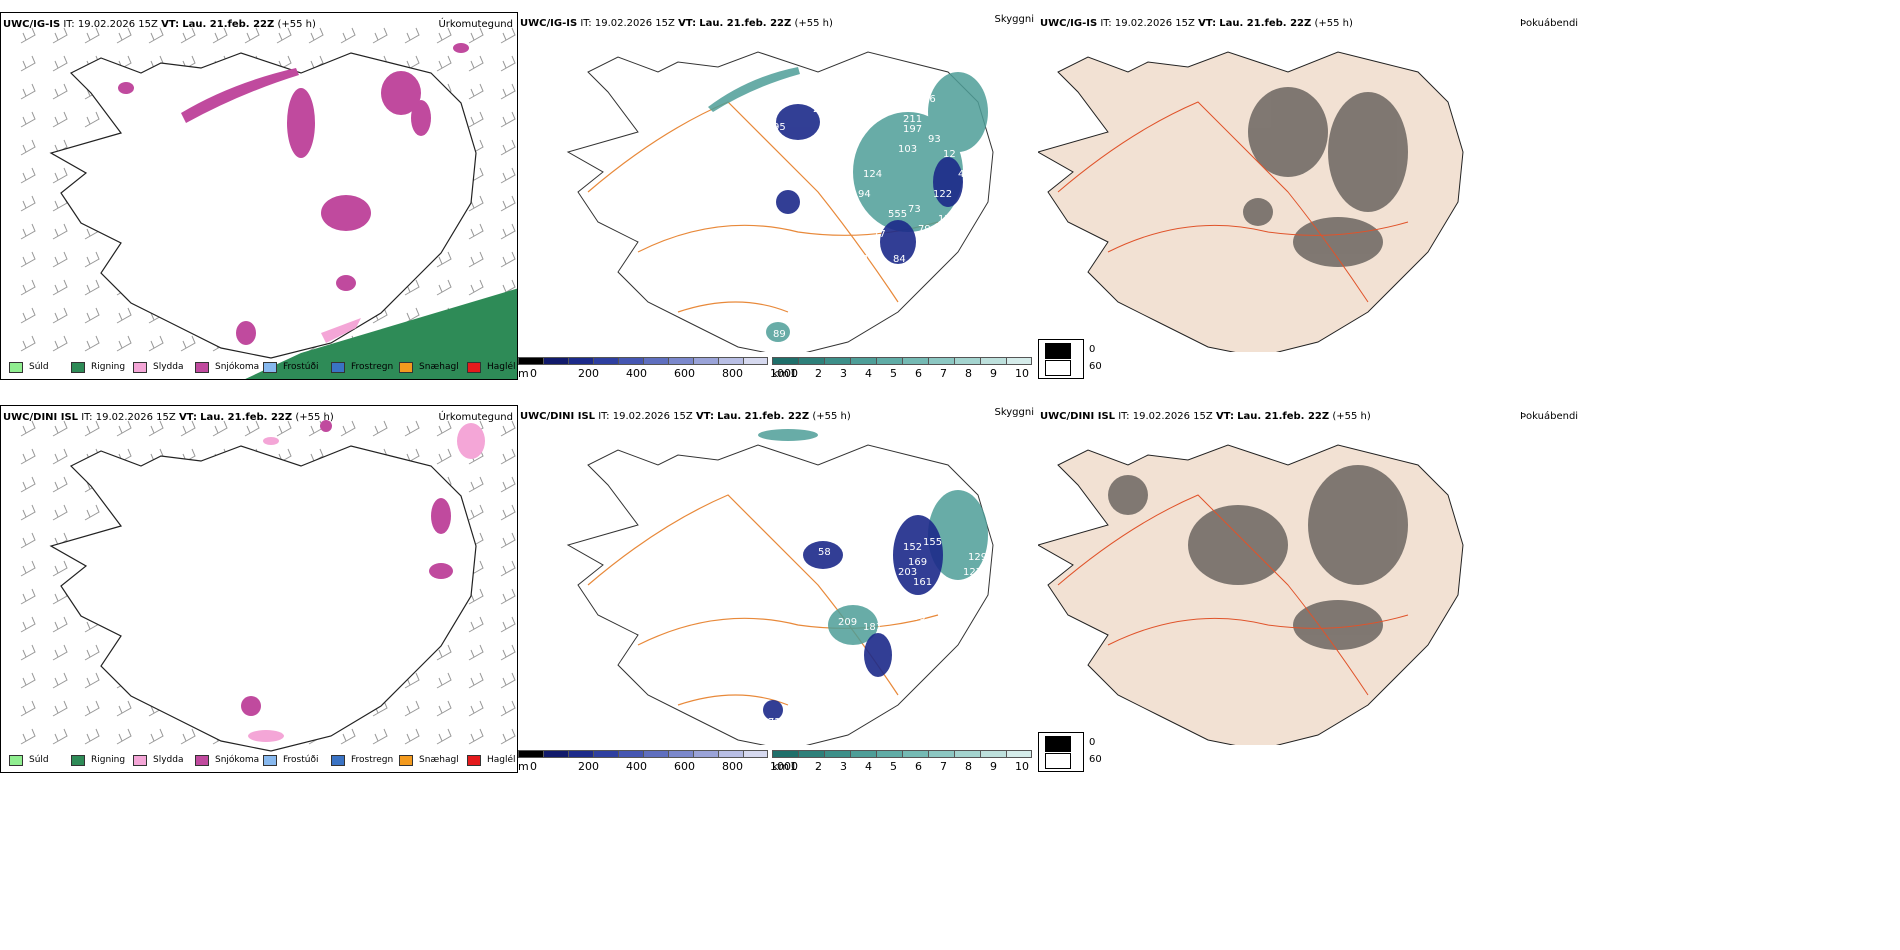 The image size is (1900, 950). I want to click on valid-time: Lau. 21.feb. 22Z, so click(1265, 23).